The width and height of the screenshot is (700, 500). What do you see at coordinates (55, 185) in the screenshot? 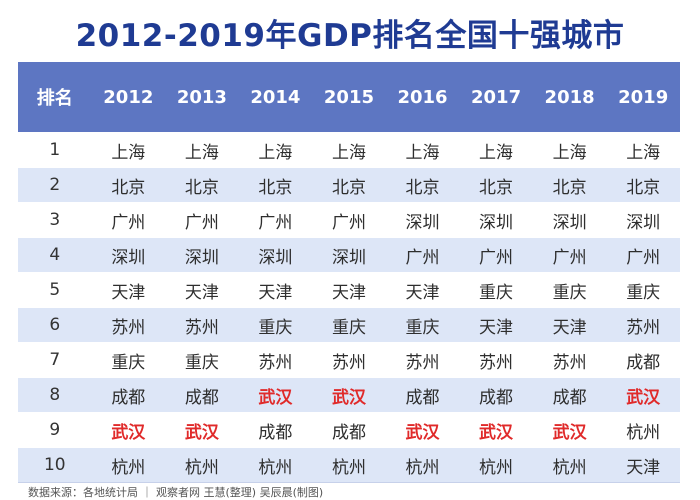
I see `rank-cell: 2` at bounding box center [55, 185].